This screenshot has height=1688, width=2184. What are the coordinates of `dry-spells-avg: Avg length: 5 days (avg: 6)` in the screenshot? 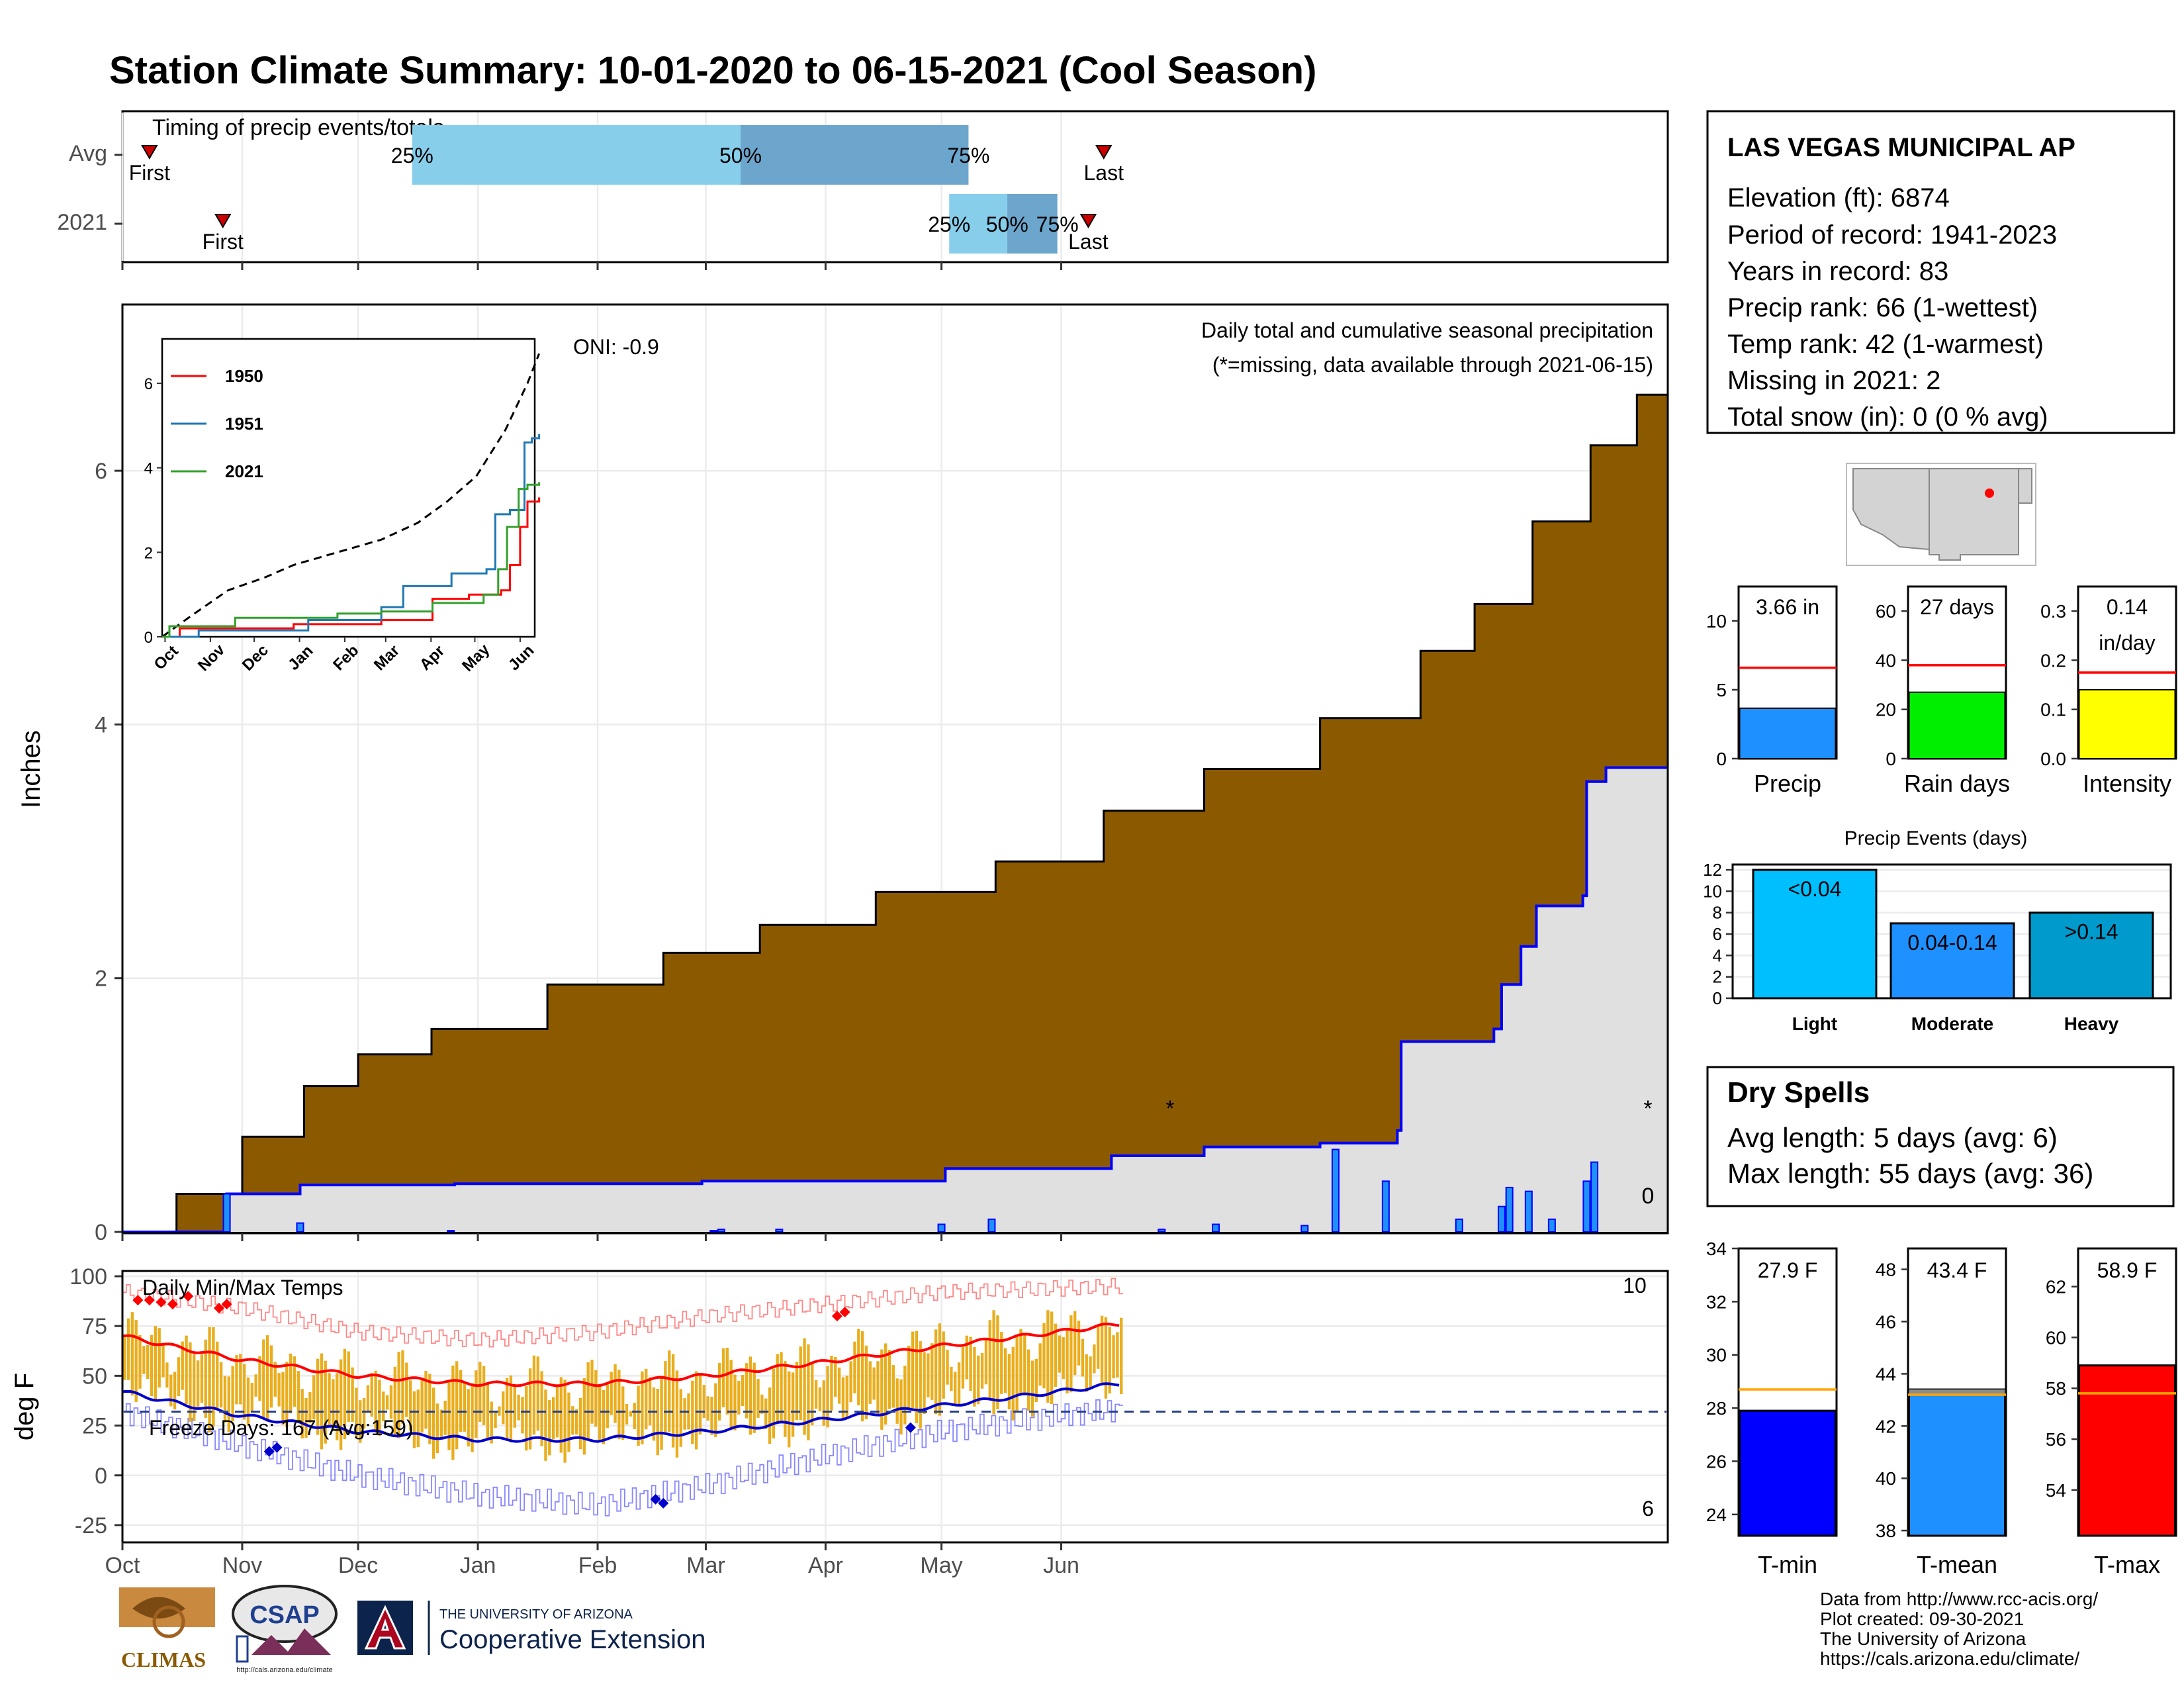 It's located at (1892, 1137).